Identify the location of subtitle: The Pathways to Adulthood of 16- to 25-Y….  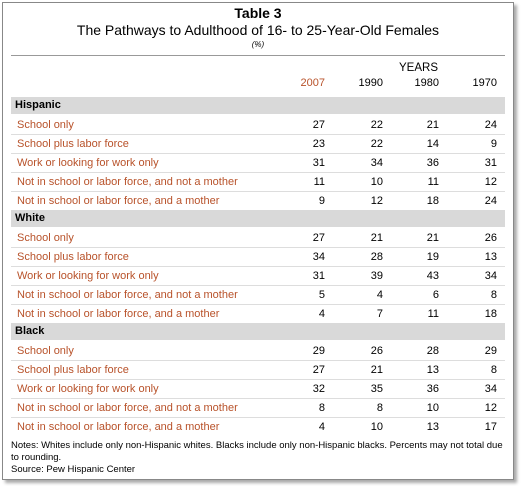
(258, 30).